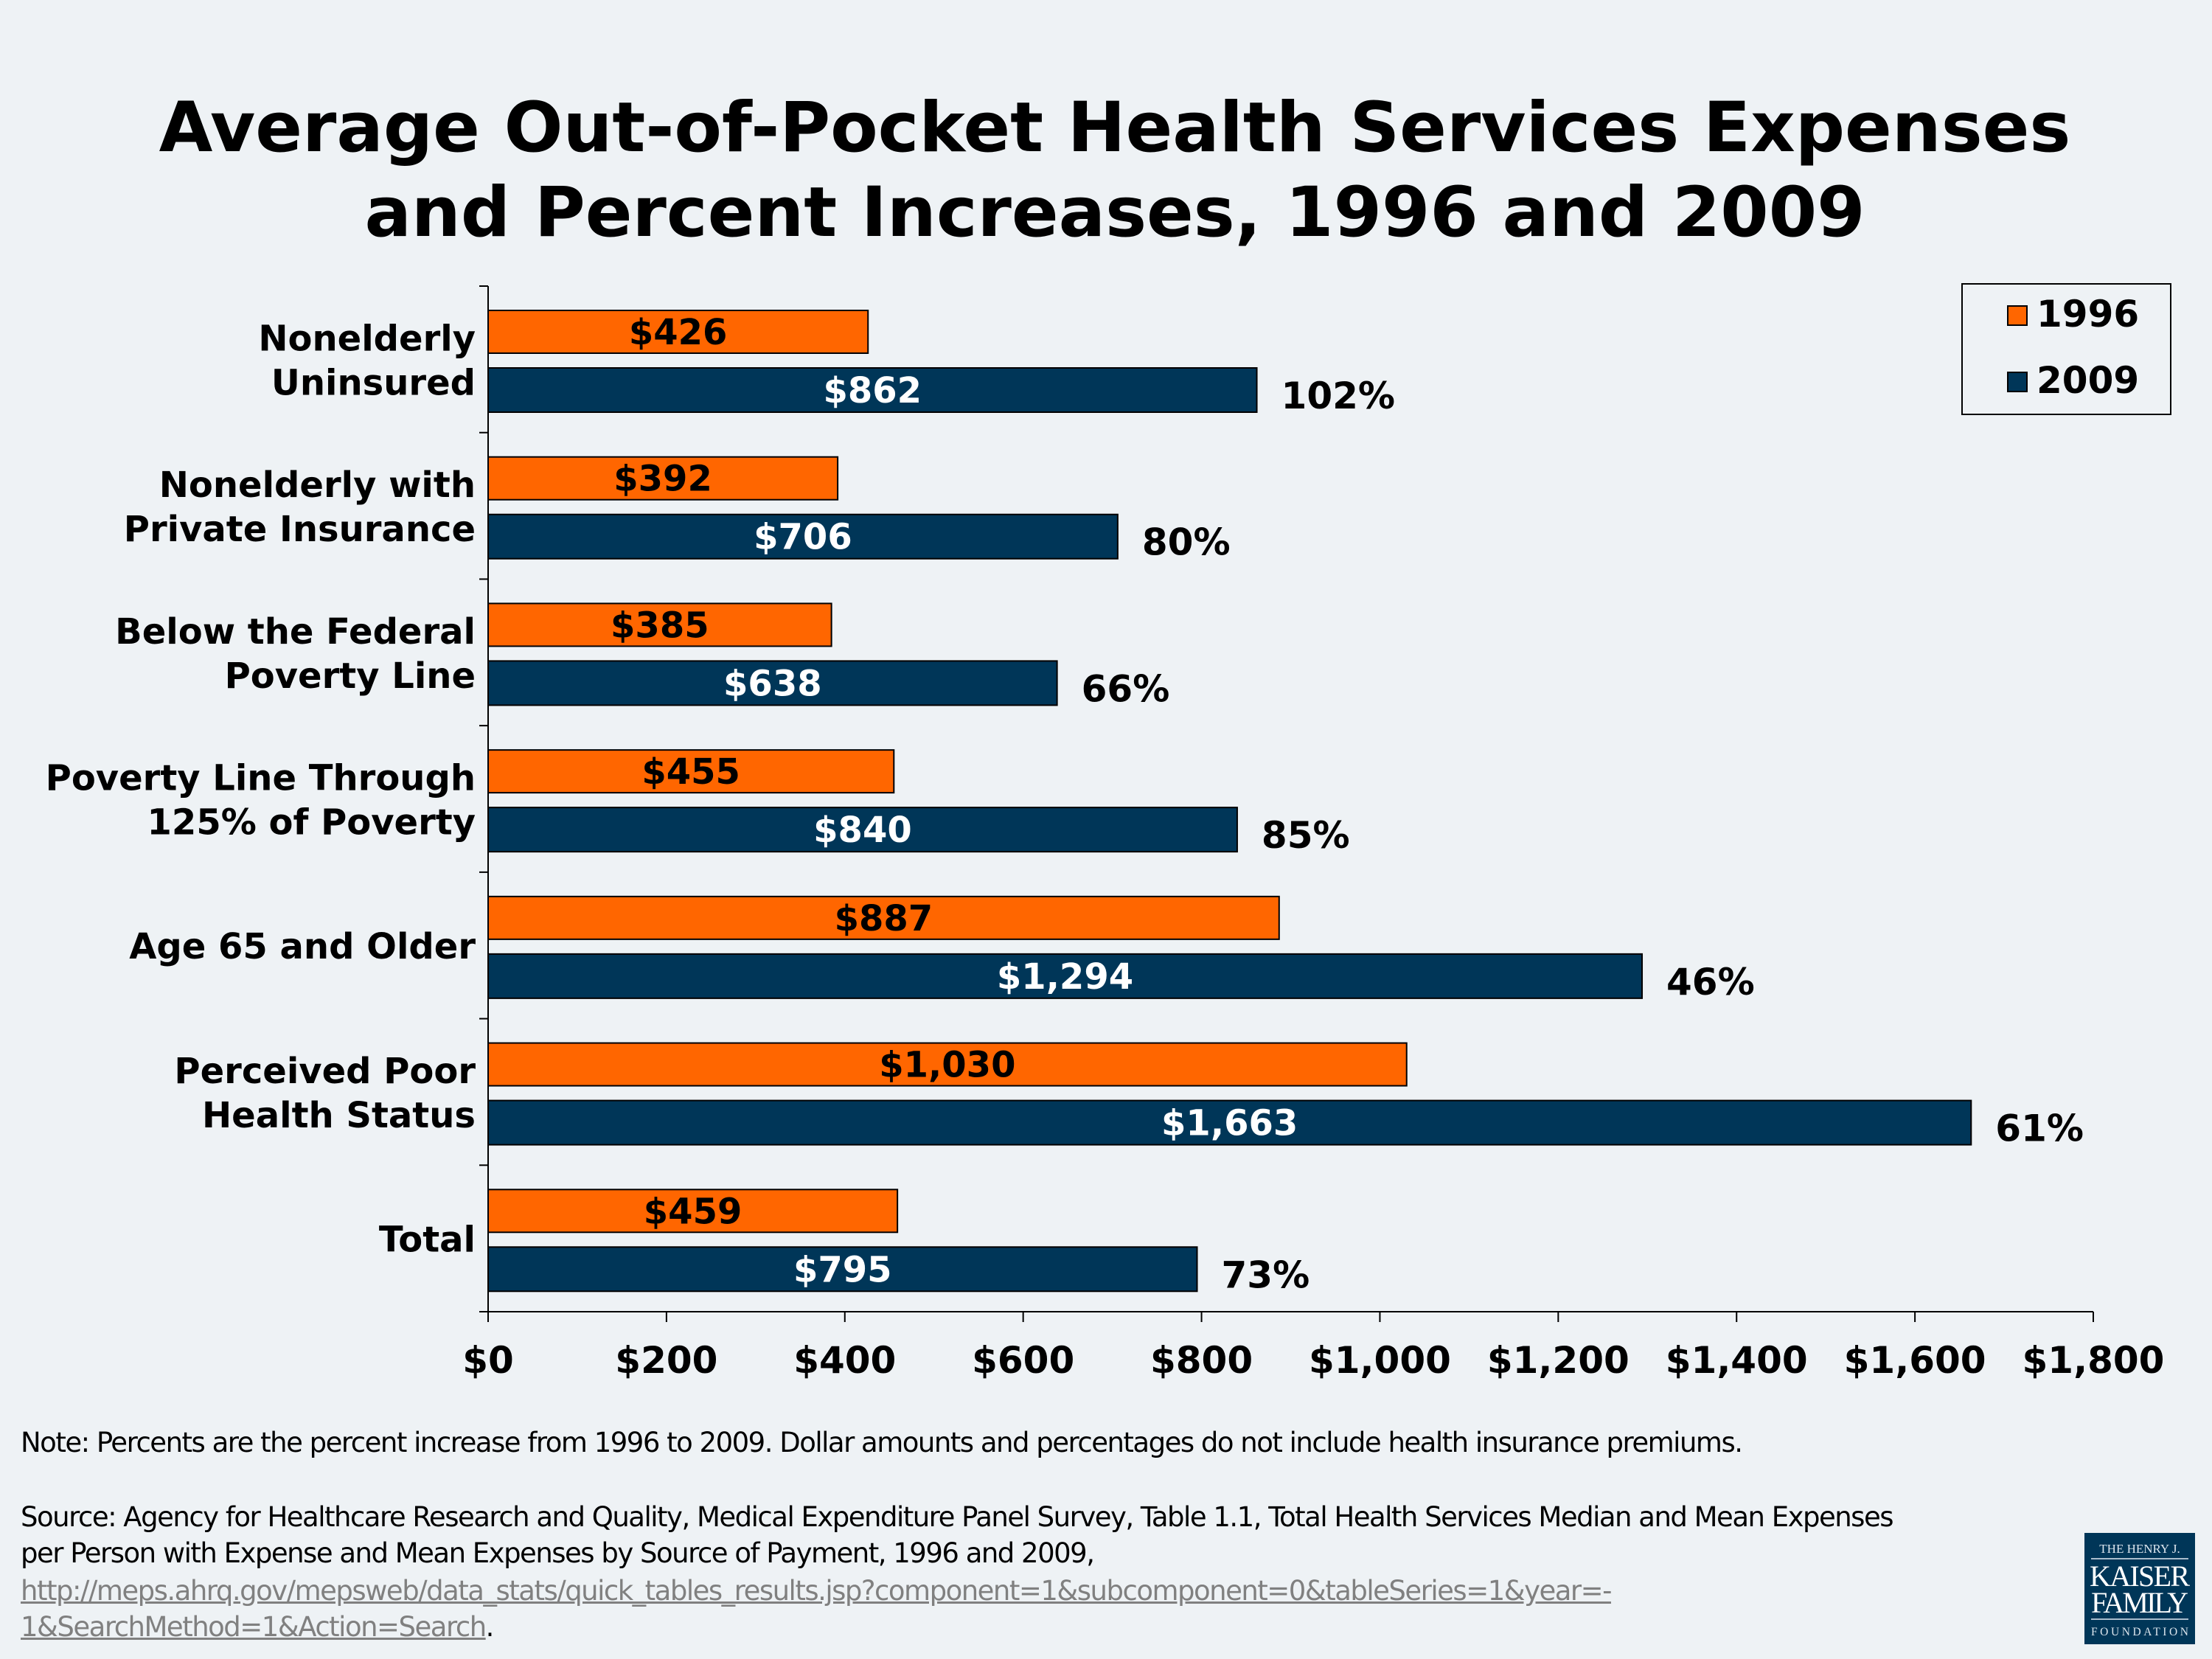  What do you see at coordinates (302, 946) in the screenshot?
I see `category-label: Age 65 and Older` at bounding box center [302, 946].